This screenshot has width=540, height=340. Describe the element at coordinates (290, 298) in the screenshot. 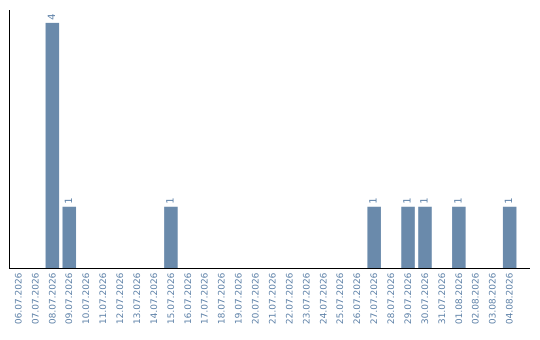

I see `x-tick-label: 22.07.2026` at that location.